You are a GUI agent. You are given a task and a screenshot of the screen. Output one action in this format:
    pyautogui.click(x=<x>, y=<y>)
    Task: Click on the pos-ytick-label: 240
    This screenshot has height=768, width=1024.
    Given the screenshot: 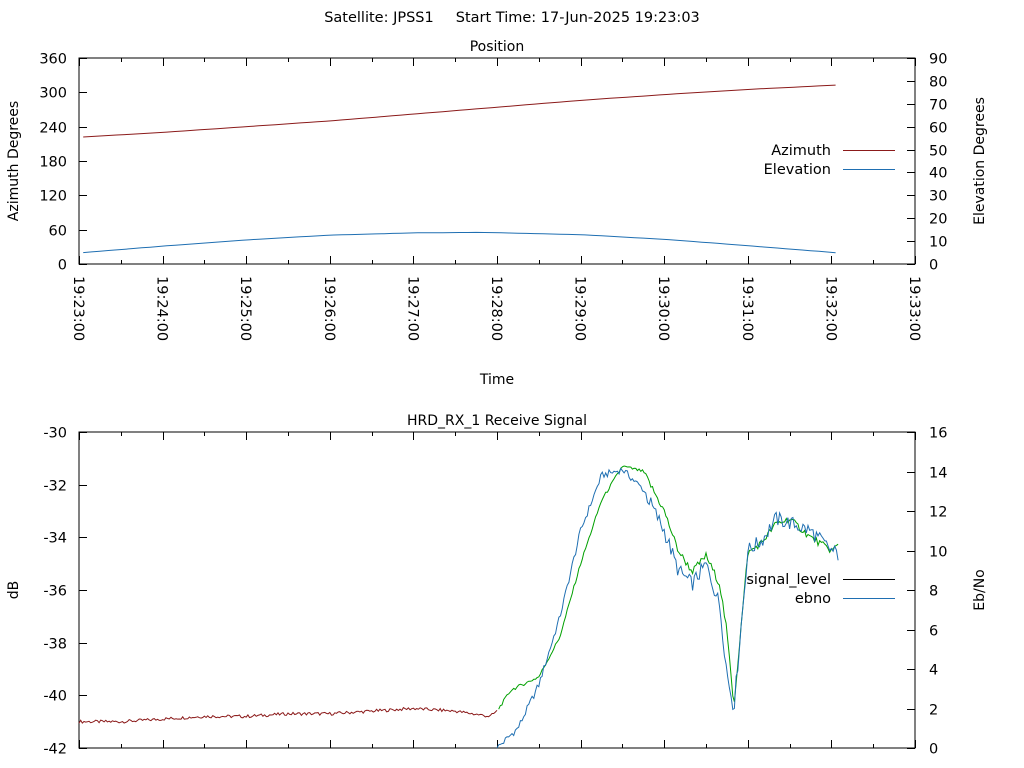 What is the action you would take?
    pyautogui.click(x=53, y=129)
    